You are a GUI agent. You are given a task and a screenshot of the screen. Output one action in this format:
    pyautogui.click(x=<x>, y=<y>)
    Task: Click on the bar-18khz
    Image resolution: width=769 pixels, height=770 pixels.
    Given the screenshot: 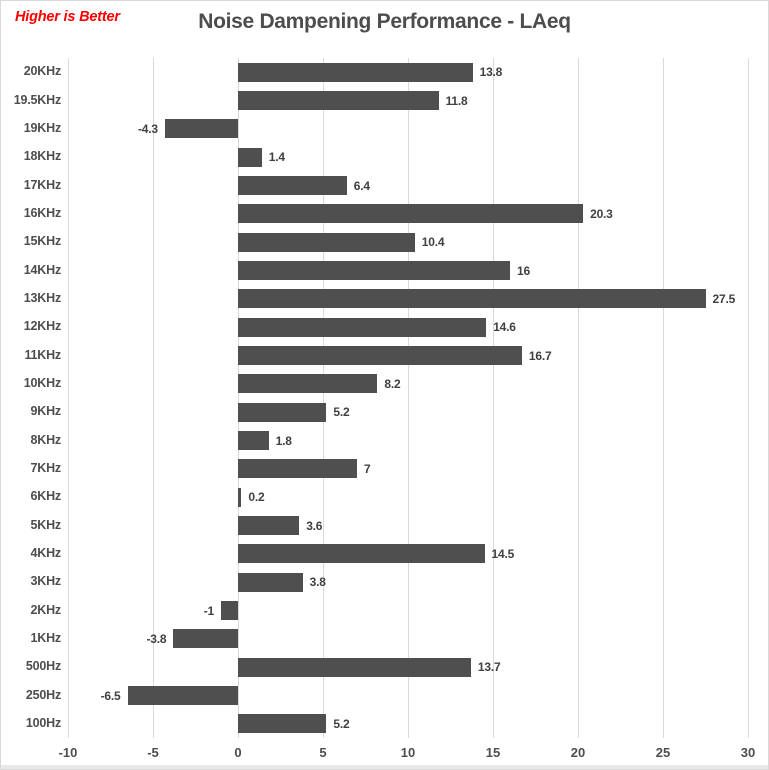 What is the action you would take?
    pyautogui.click(x=250, y=157)
    